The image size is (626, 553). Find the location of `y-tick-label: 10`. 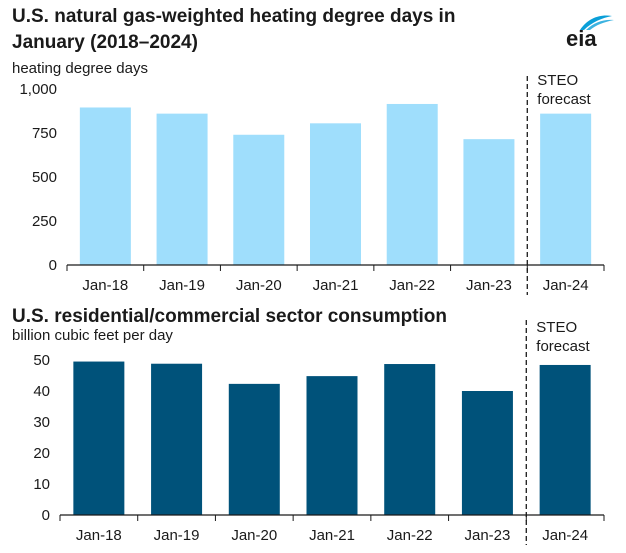

y-tick-label: 10 is located at coordinates (41, 484).